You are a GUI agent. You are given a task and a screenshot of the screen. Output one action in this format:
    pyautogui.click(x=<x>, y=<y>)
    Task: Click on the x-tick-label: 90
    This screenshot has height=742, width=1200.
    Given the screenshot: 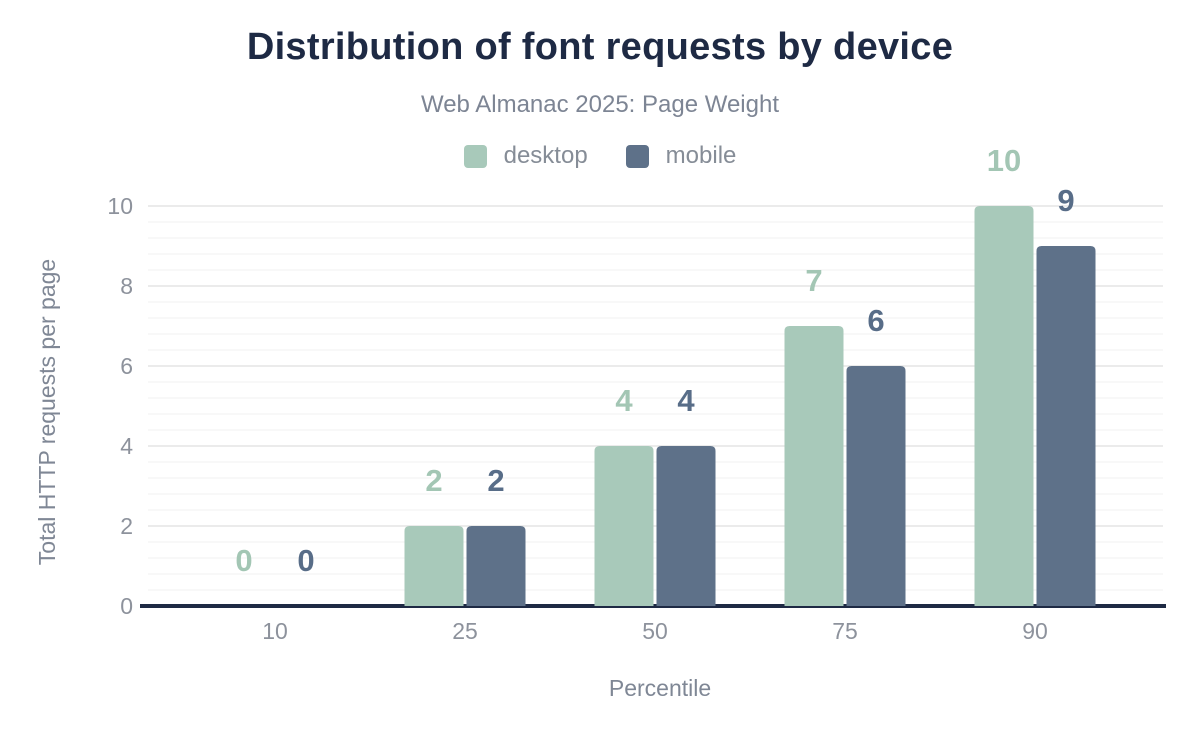 What is the action you would take?
    pyautogui.click(x=1035, y=631)
    